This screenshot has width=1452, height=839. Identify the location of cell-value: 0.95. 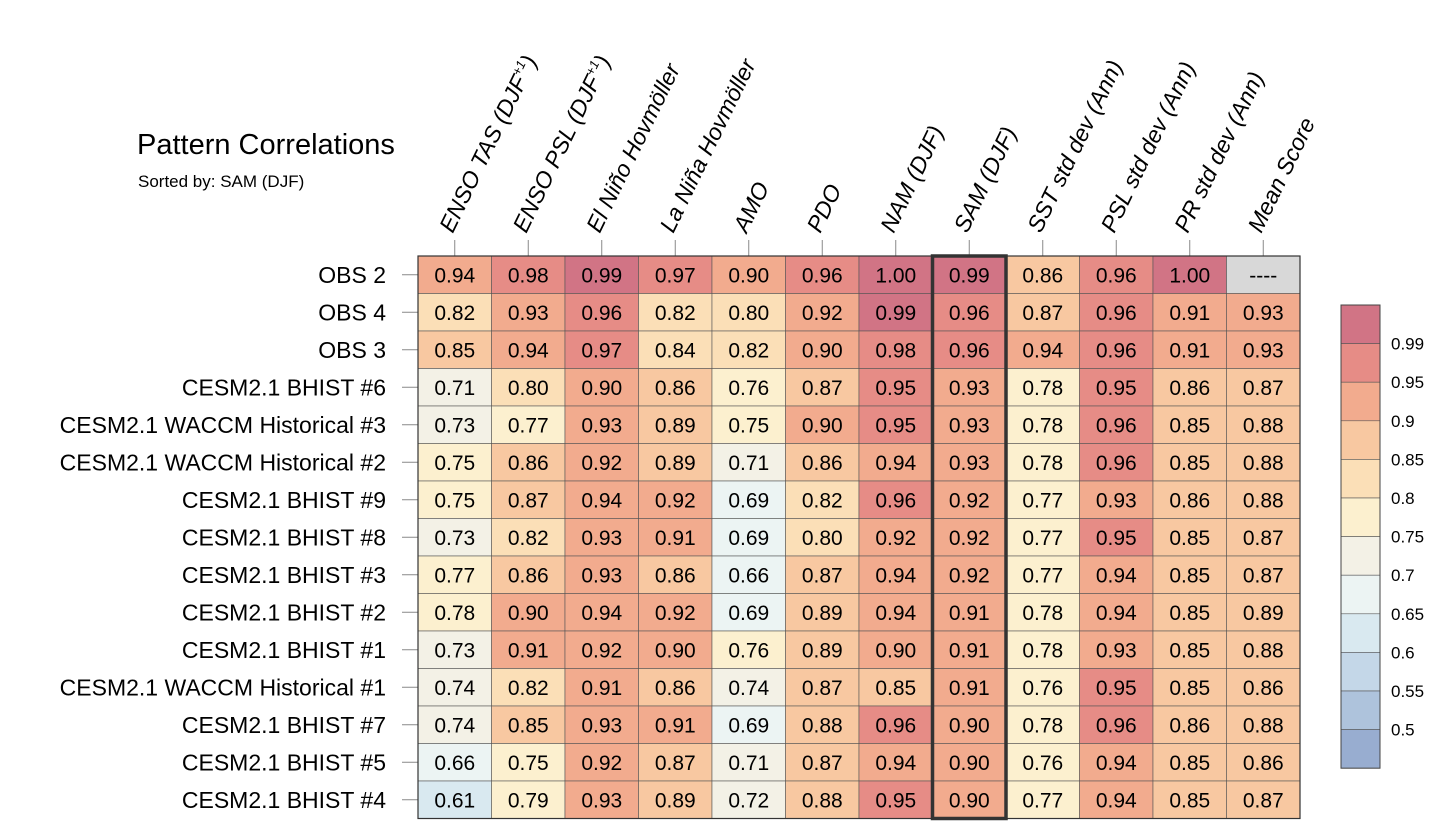
(895, 800).